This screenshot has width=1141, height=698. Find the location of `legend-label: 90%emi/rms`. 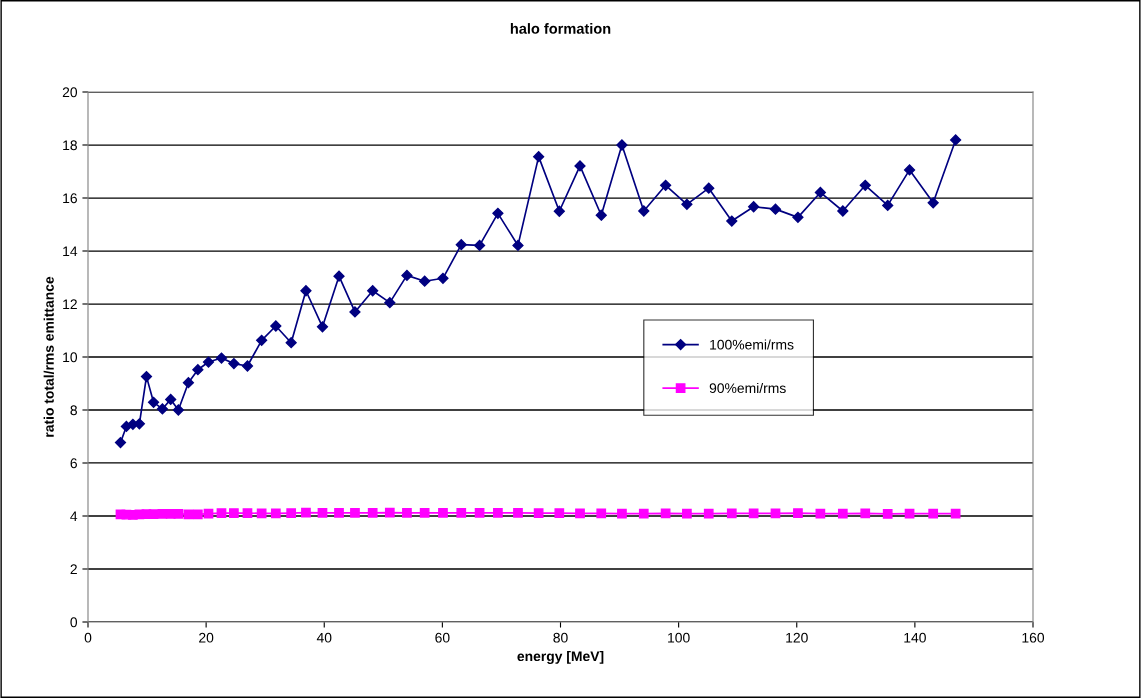

legend-label: 90%emi/rms is located at coordinates (747, 388).